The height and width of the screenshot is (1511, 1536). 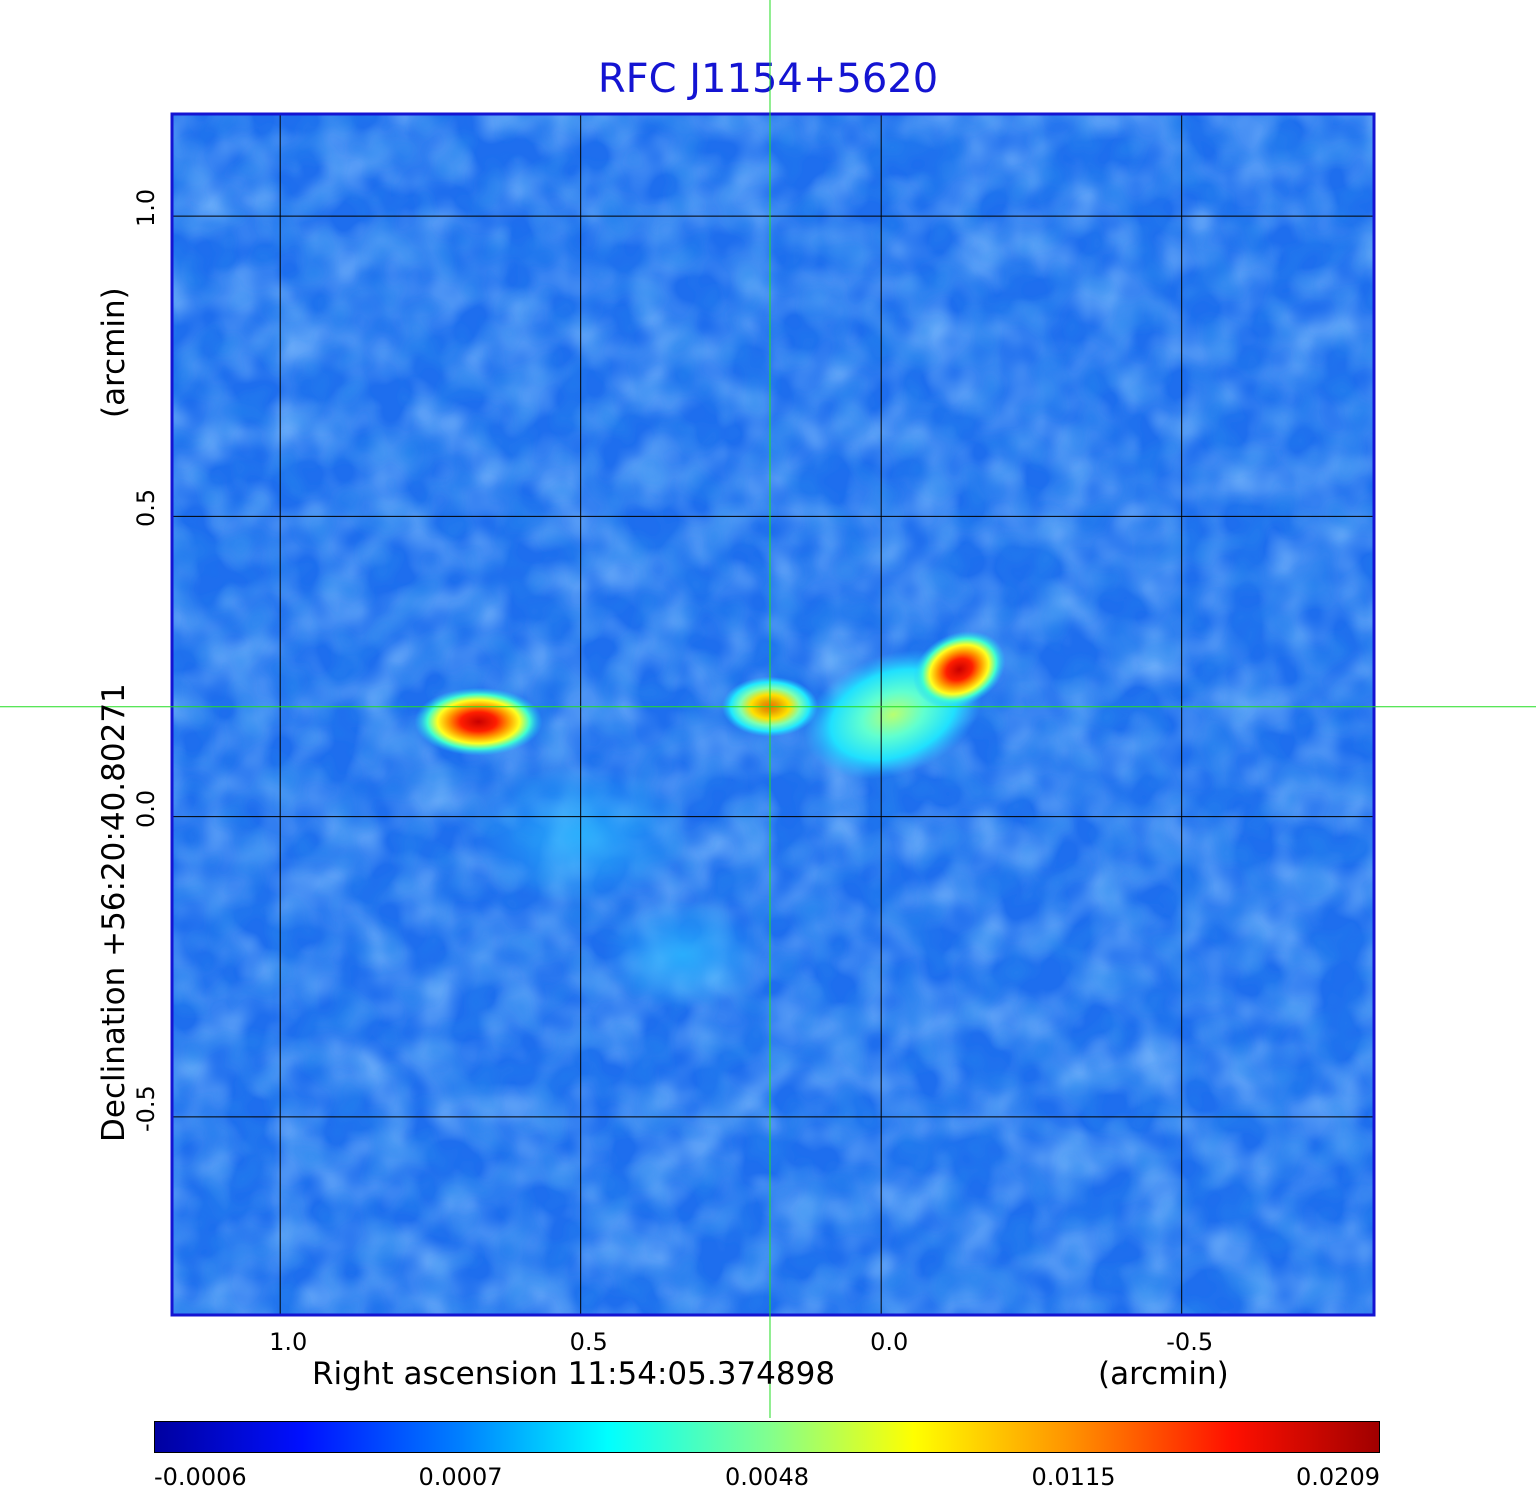 What do you see at coordinates (114, 352) in the screenshot?
I see `y-axis-unit: (arcmin)` at bounding box center [114, 352].